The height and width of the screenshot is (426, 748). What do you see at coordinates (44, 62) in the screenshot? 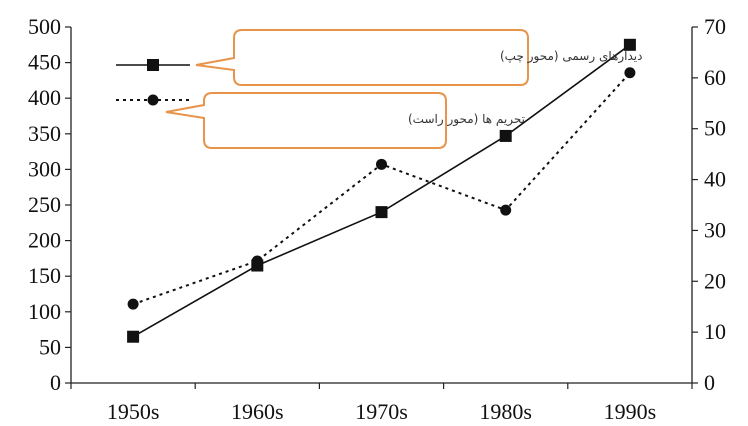
I see `left-axis-tick-label: 450` at bounding box center [44, 62].